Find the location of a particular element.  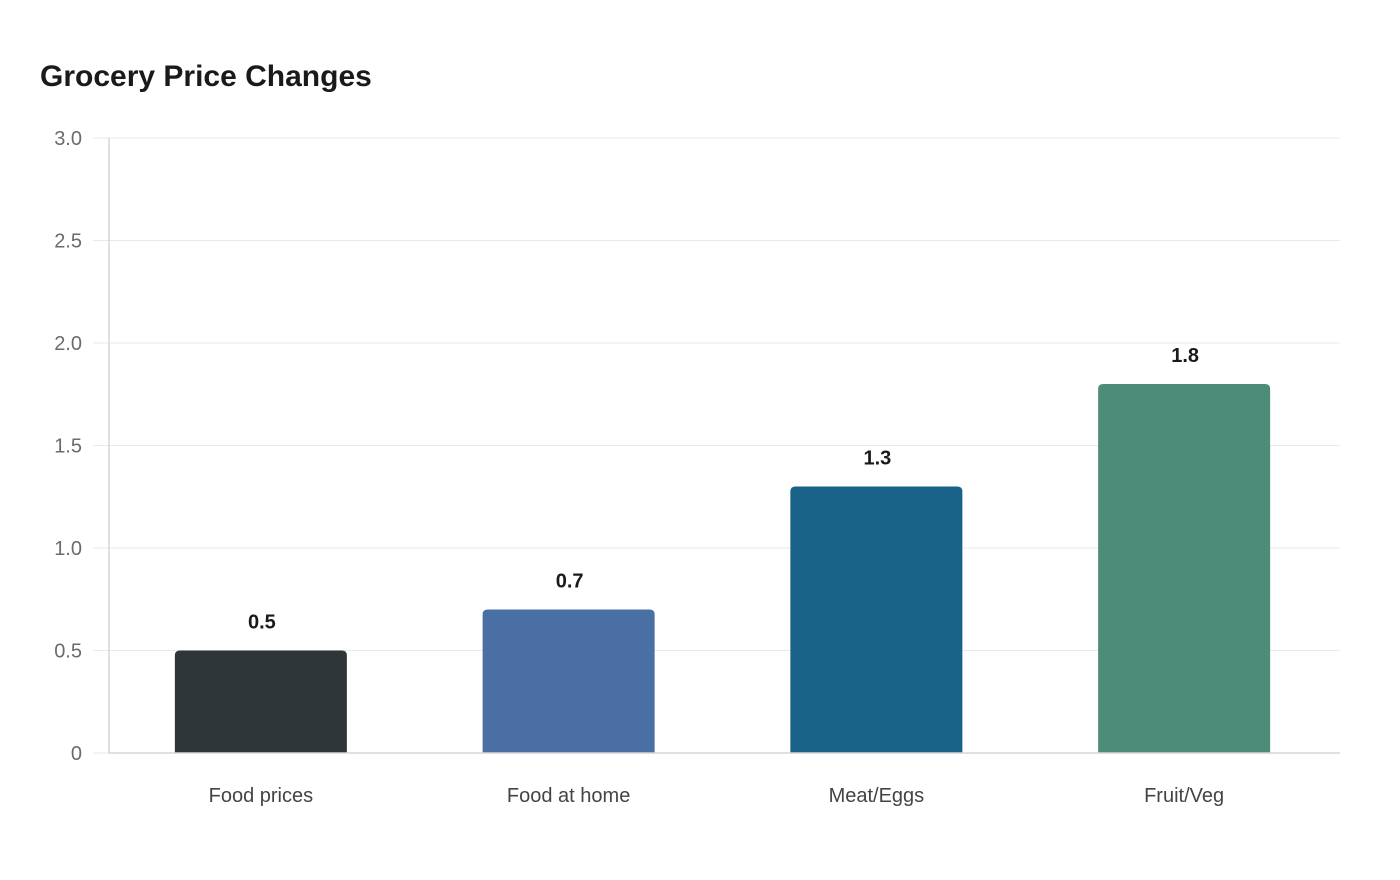

y-tick-label: 2.0 is located at coordinates (68, 344).